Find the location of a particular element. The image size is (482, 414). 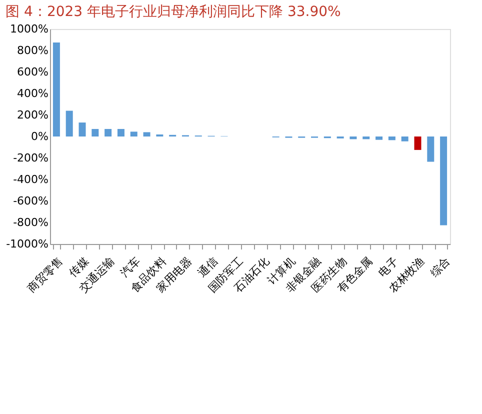

x-tick-label: 商贸零售 is located at coordinates (45, 275).